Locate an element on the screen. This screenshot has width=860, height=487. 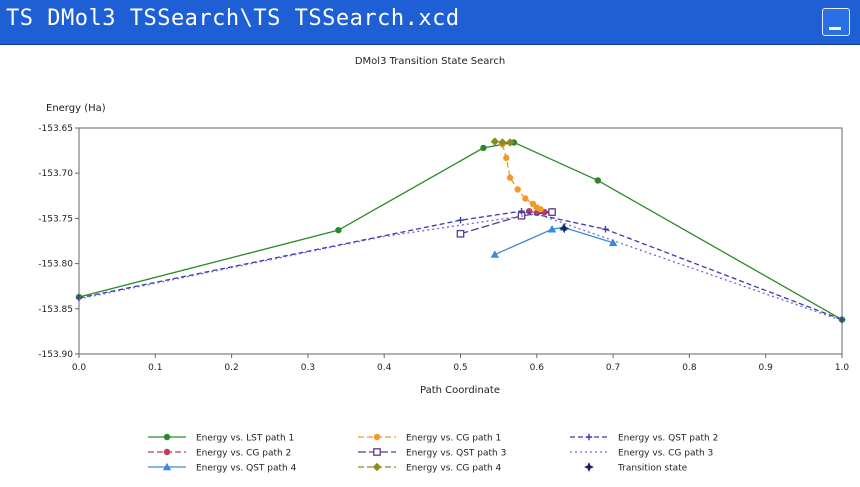
legend-label: Energy vs. CG path 1 is located at coordinates (453, 439).